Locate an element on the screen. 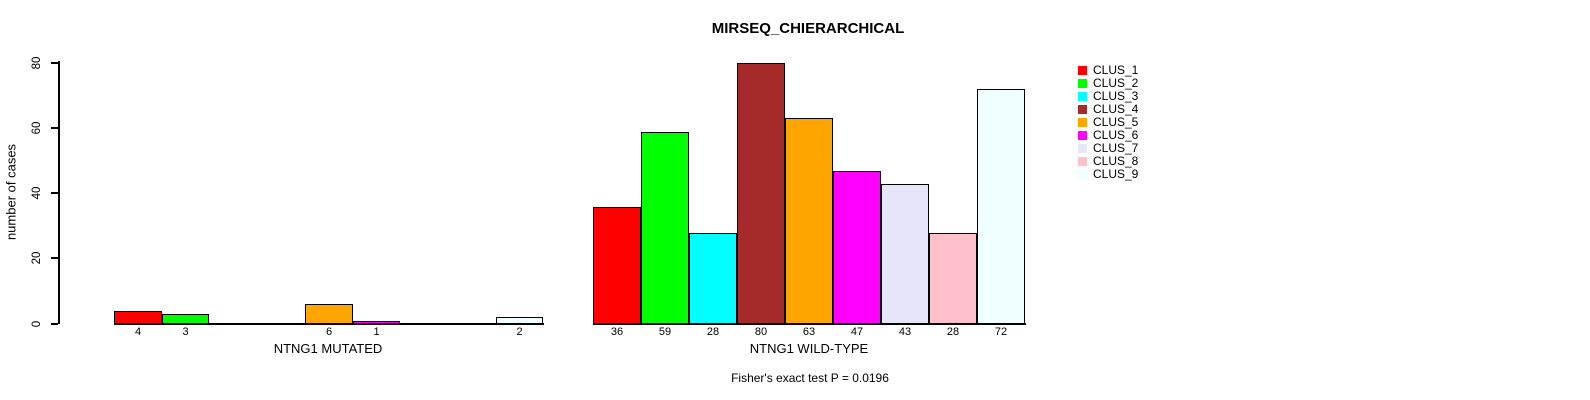 The height and width of the screenshot is (400, 1590). legend-row: CLUS_9 is located at coordinates (1108, 174).